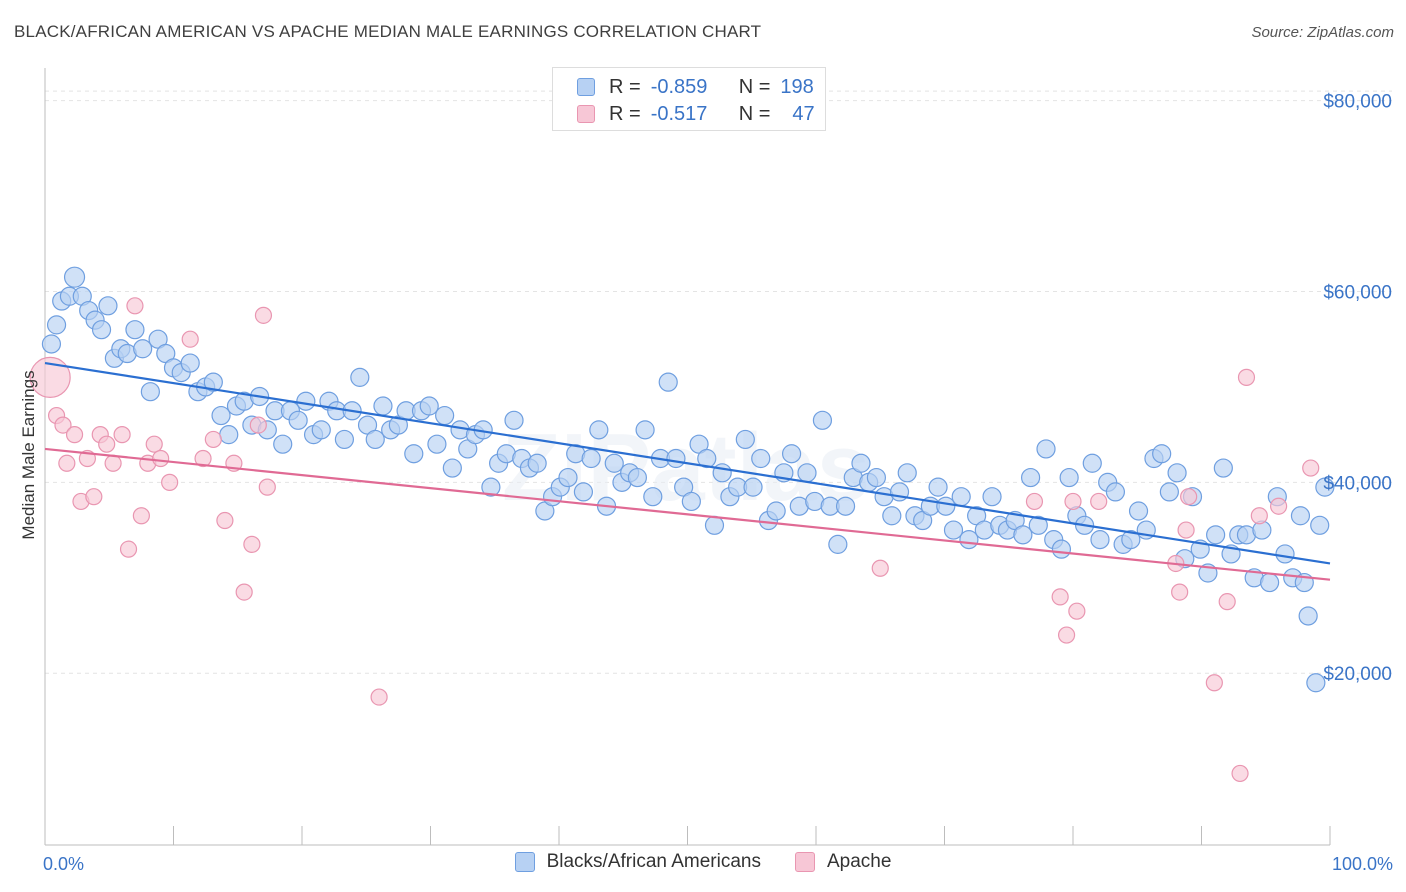 This screenshot has width=1406, height=892. I want to click on legend-label-apache: Apache, so click(859, 861).